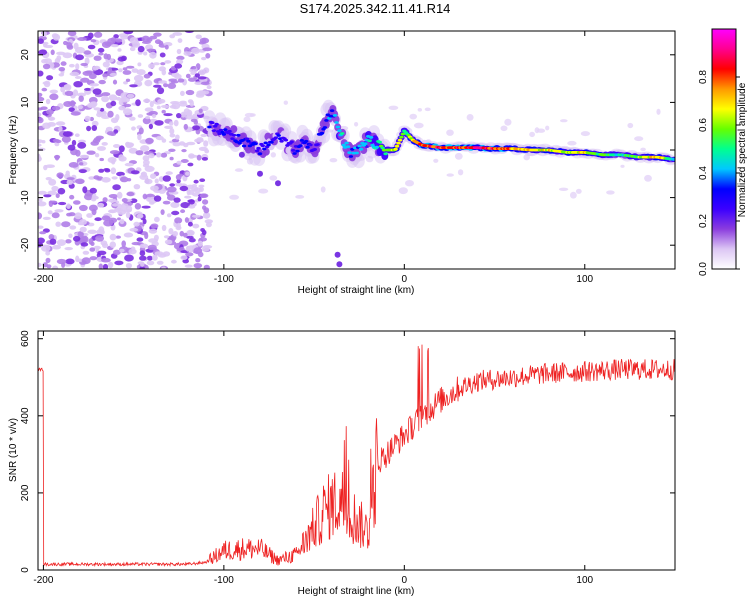 This screenshot has height=600, width=750. I want to click on colorbar-scale, so click(724, 149).